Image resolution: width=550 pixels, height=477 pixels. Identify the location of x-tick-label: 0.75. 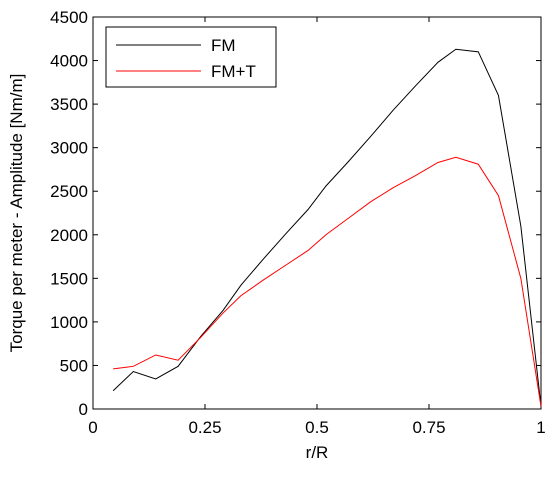
(428, 427).